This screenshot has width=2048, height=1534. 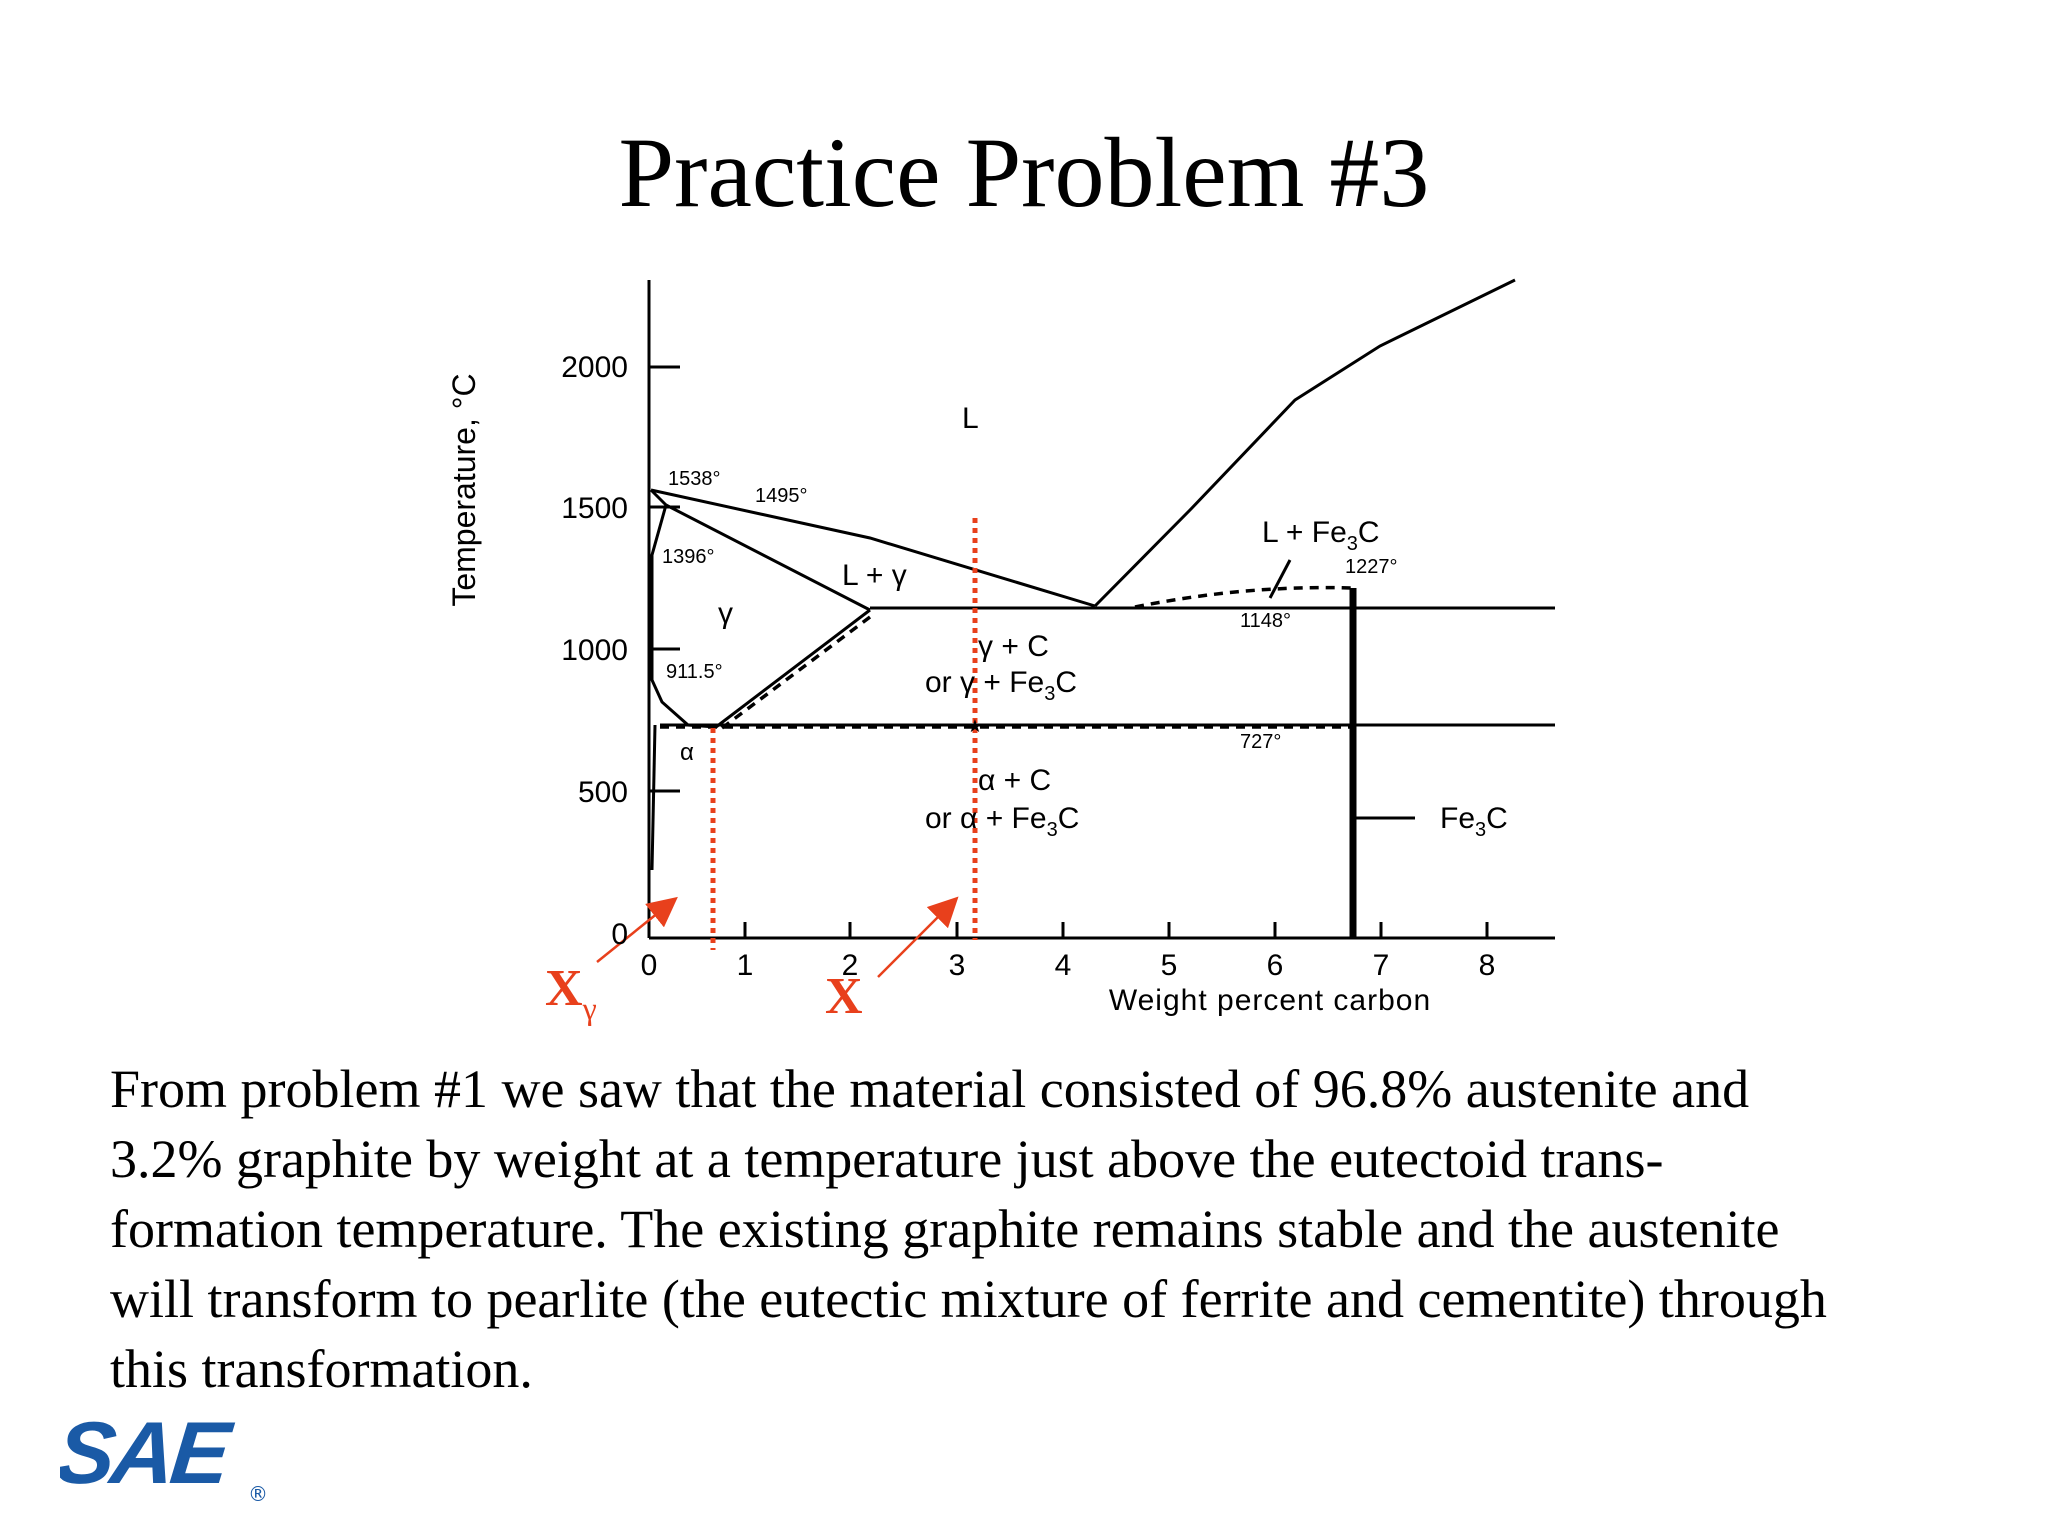 What do you see at coordinates (918, 937) in the screenshot?
I see `x-arrow` at bounding box center [918, 937].